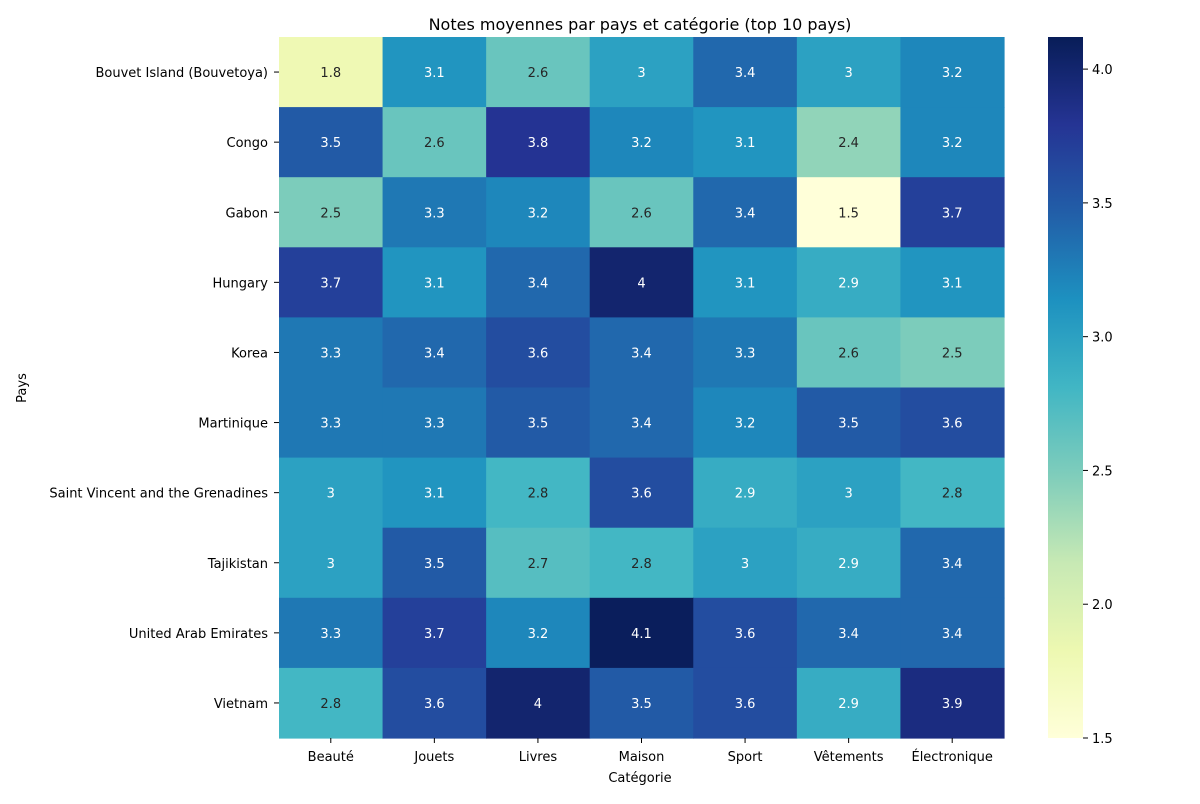  I want to click on y-tick-label: Bouvet Island (Bouvetoya), so click(182, 73).